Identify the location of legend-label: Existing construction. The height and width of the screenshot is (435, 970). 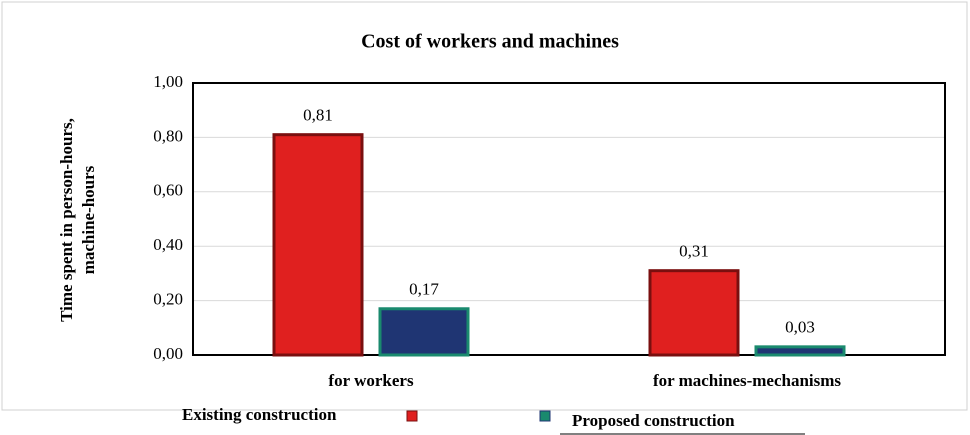
(259, 414).